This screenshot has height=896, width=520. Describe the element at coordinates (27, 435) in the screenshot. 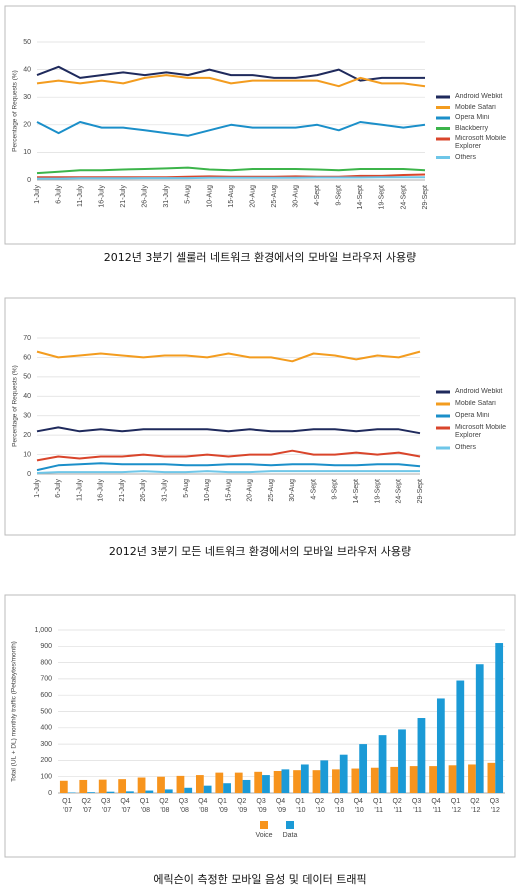

I see `y-tick-label: 20` at that location.